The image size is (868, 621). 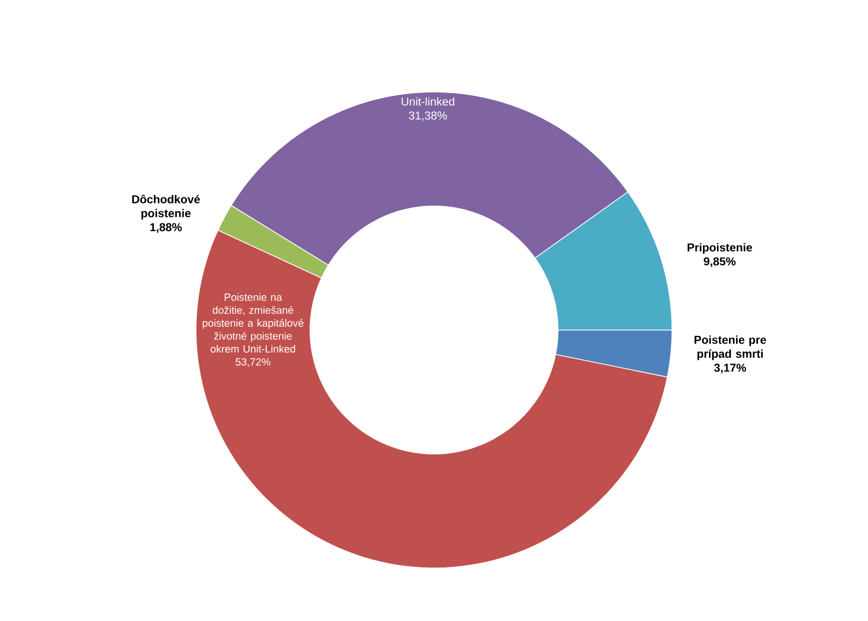 What do you see at coordinates (166, 207) in the screenshot?
I see `slice-label: Dôchodkové poistenie` at bounding box center [166, 207].